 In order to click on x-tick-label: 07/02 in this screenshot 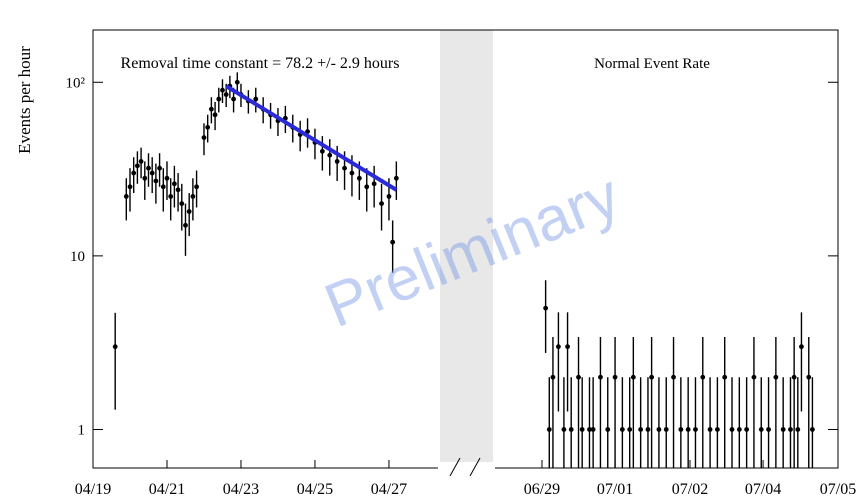, I will do `click(690, 489)`.